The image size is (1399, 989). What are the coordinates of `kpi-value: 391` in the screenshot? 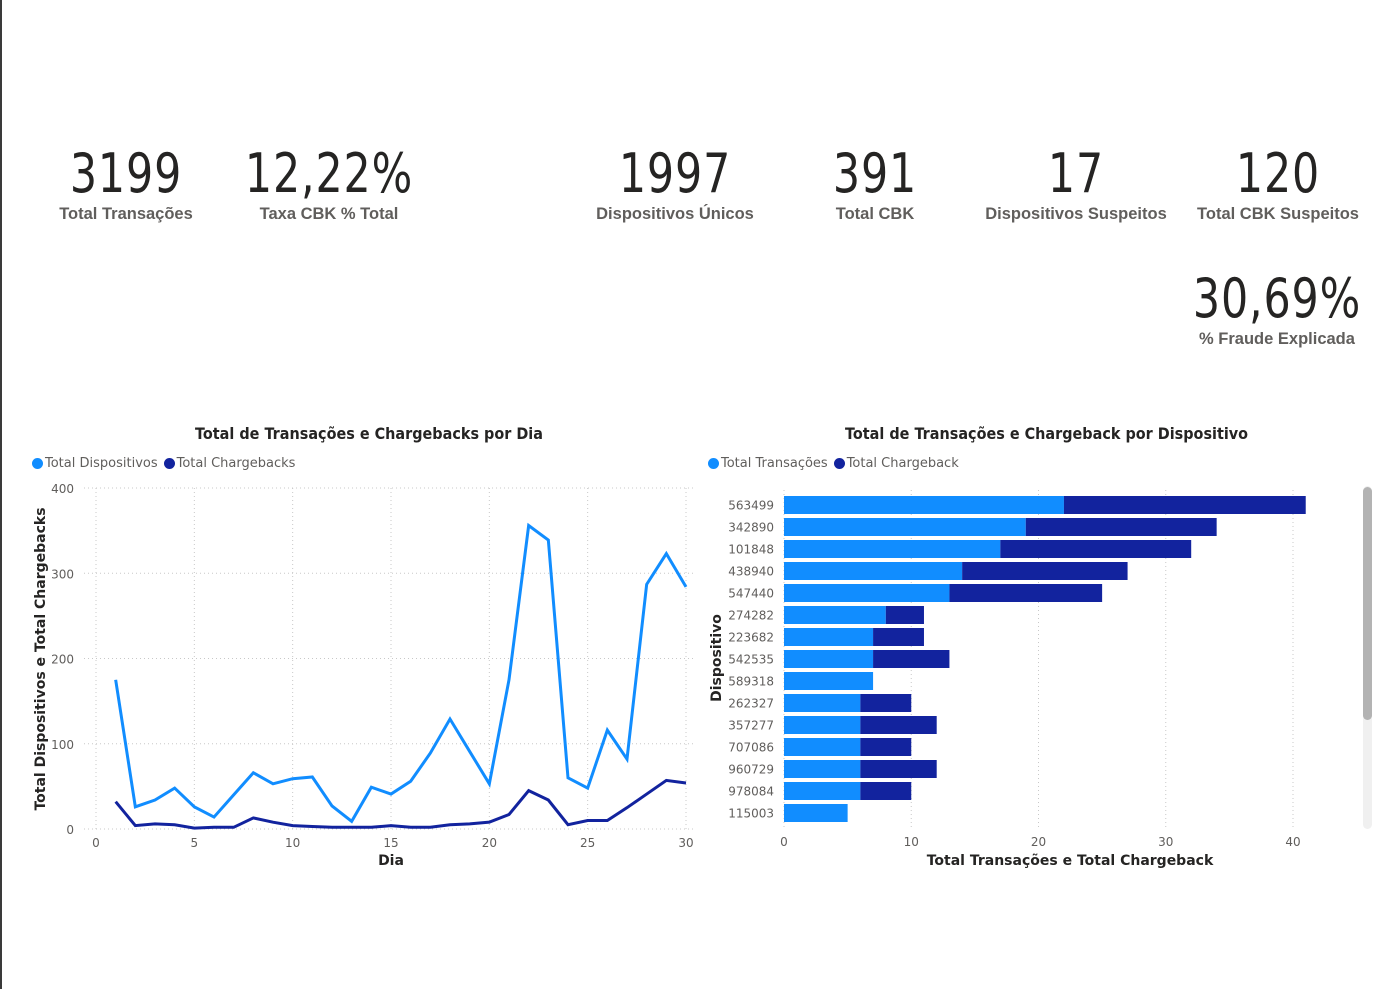 It's located at (875, 173).